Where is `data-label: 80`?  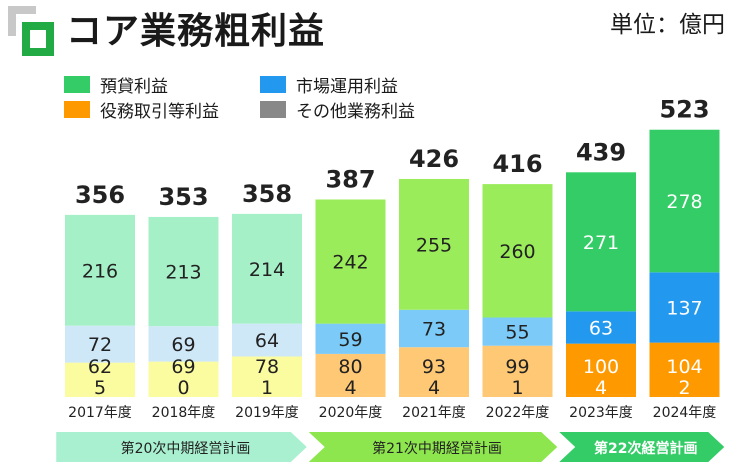 data-label: 80 is located at coordinates (350, 367).